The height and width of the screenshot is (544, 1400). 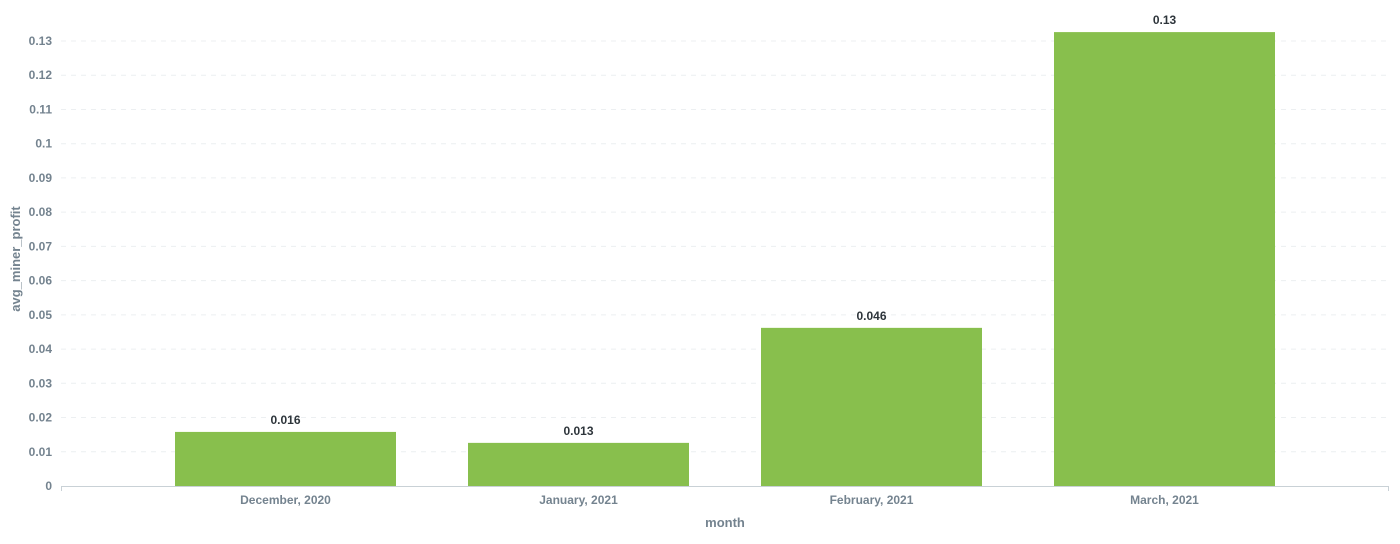 I want to click on y-tick-label: 0.08, so click(x=41, y=212).